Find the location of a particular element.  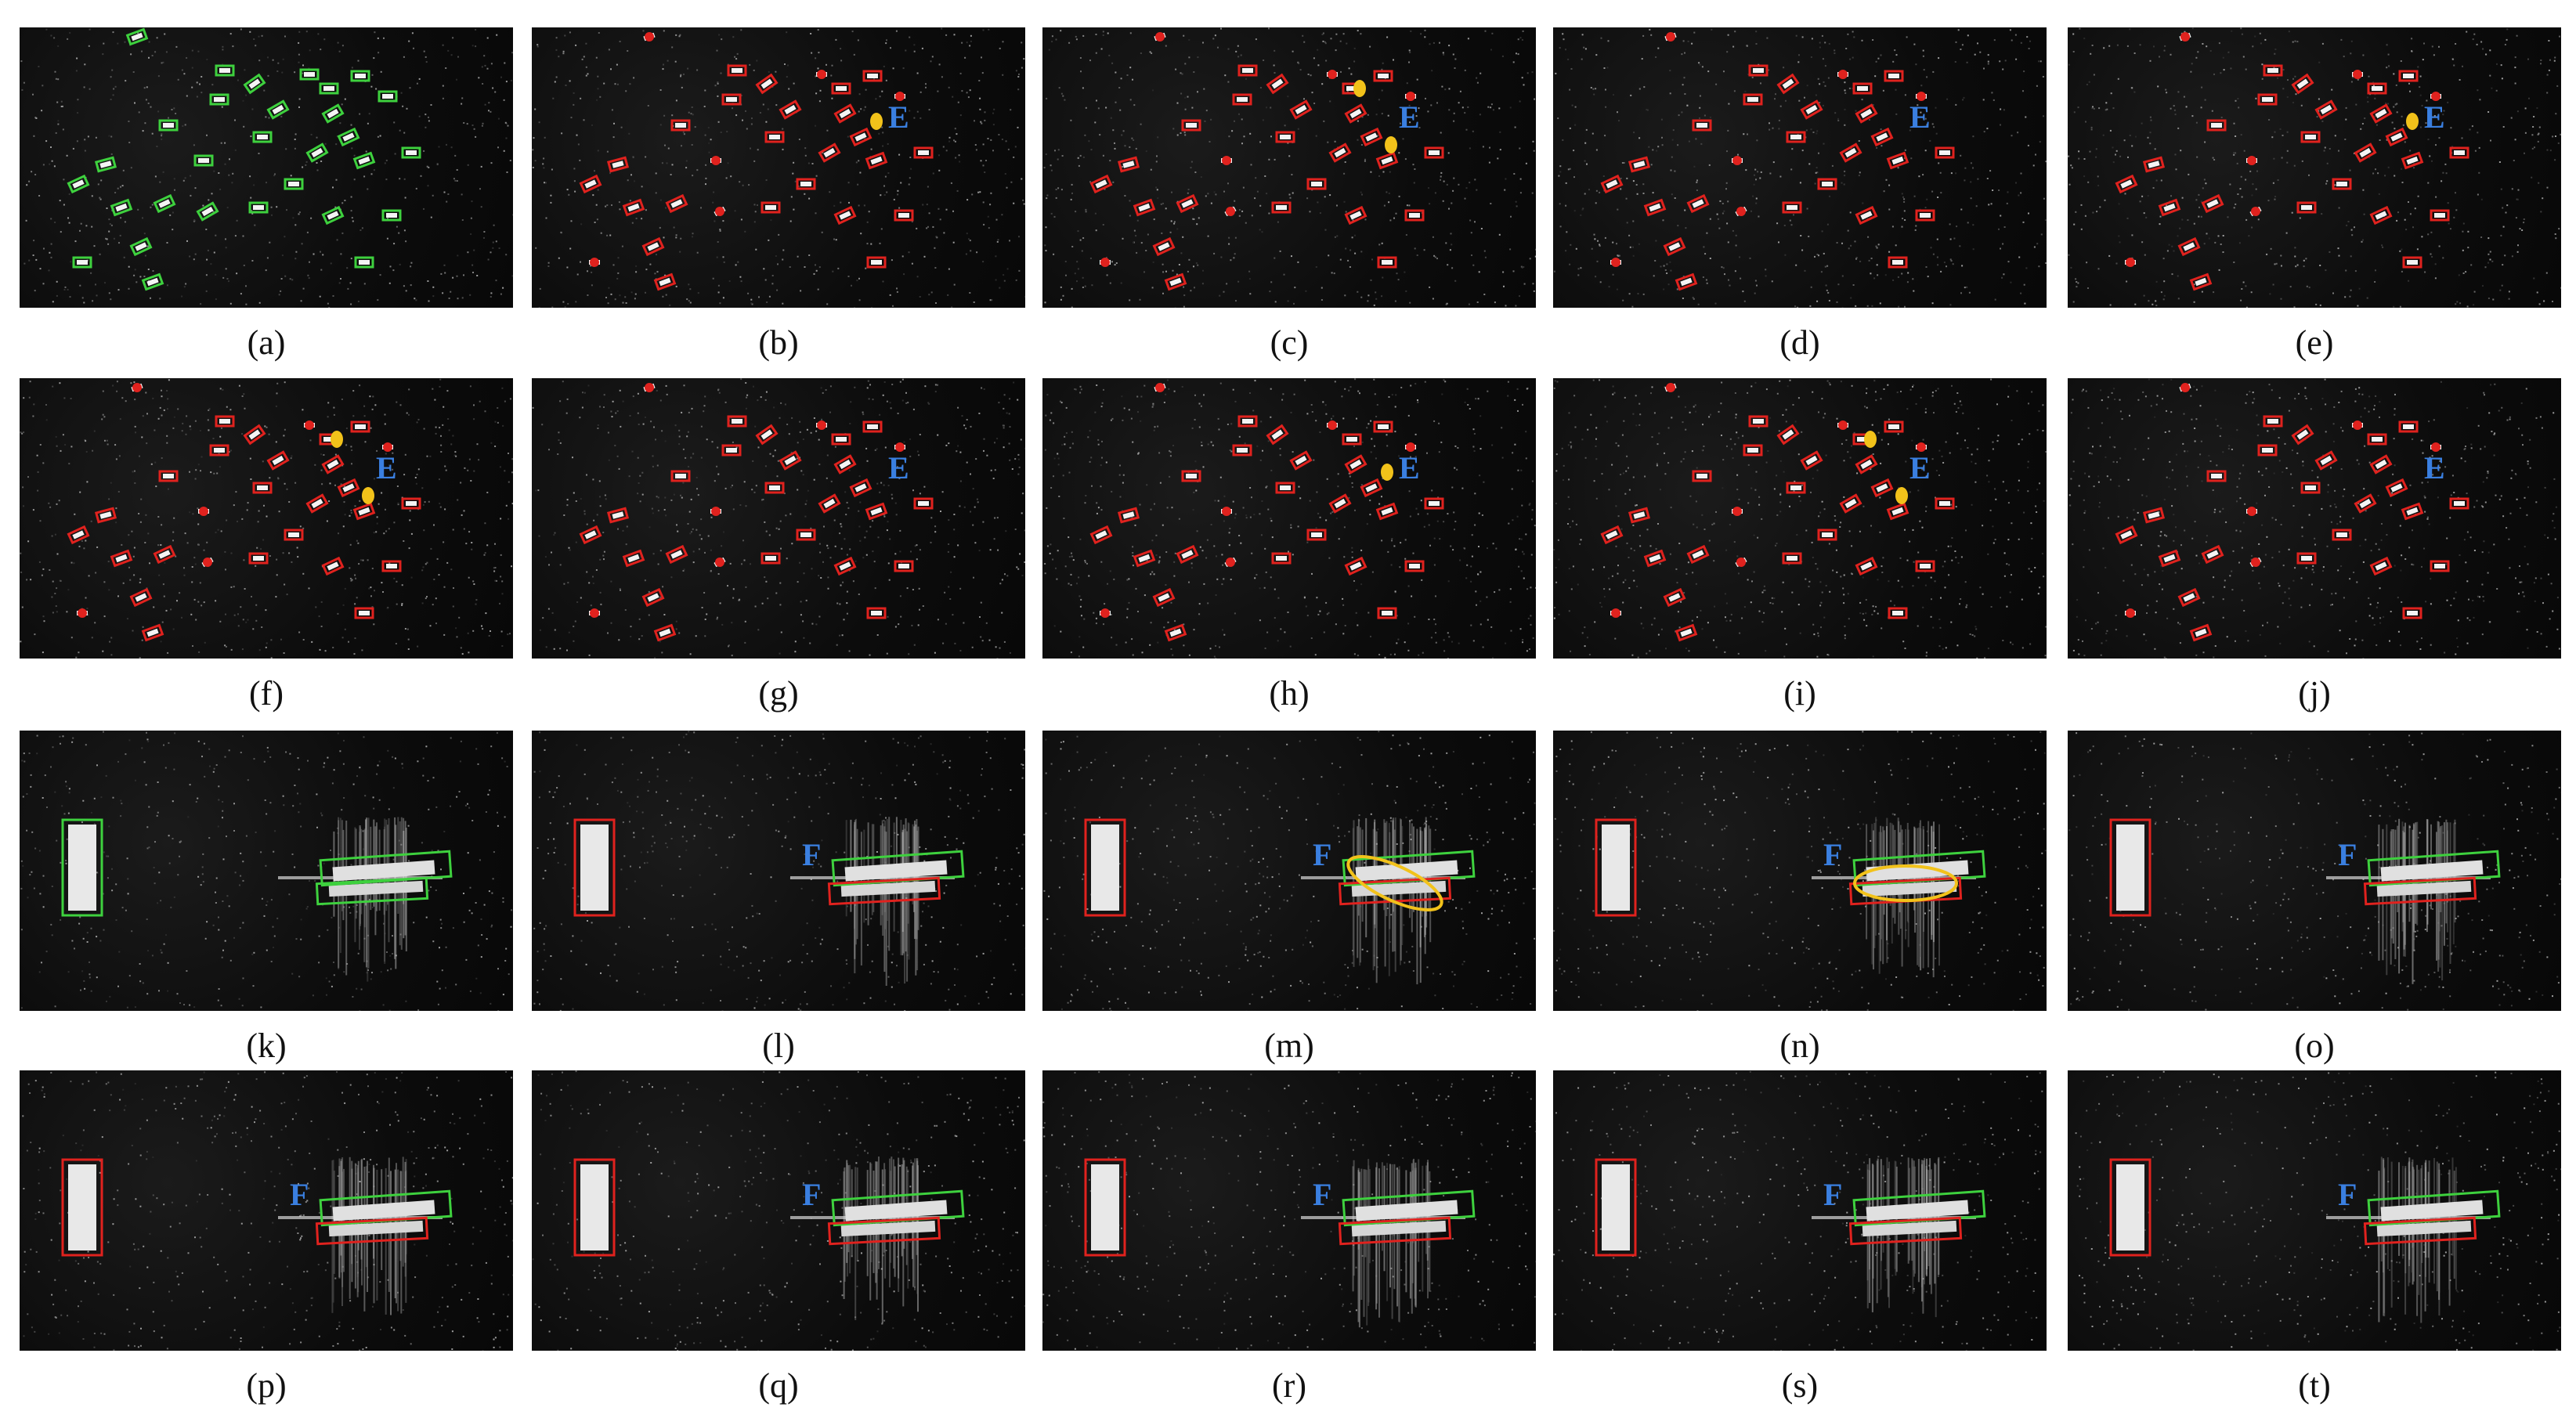

panel-caption: (b) is located at coordinates (778, 342).